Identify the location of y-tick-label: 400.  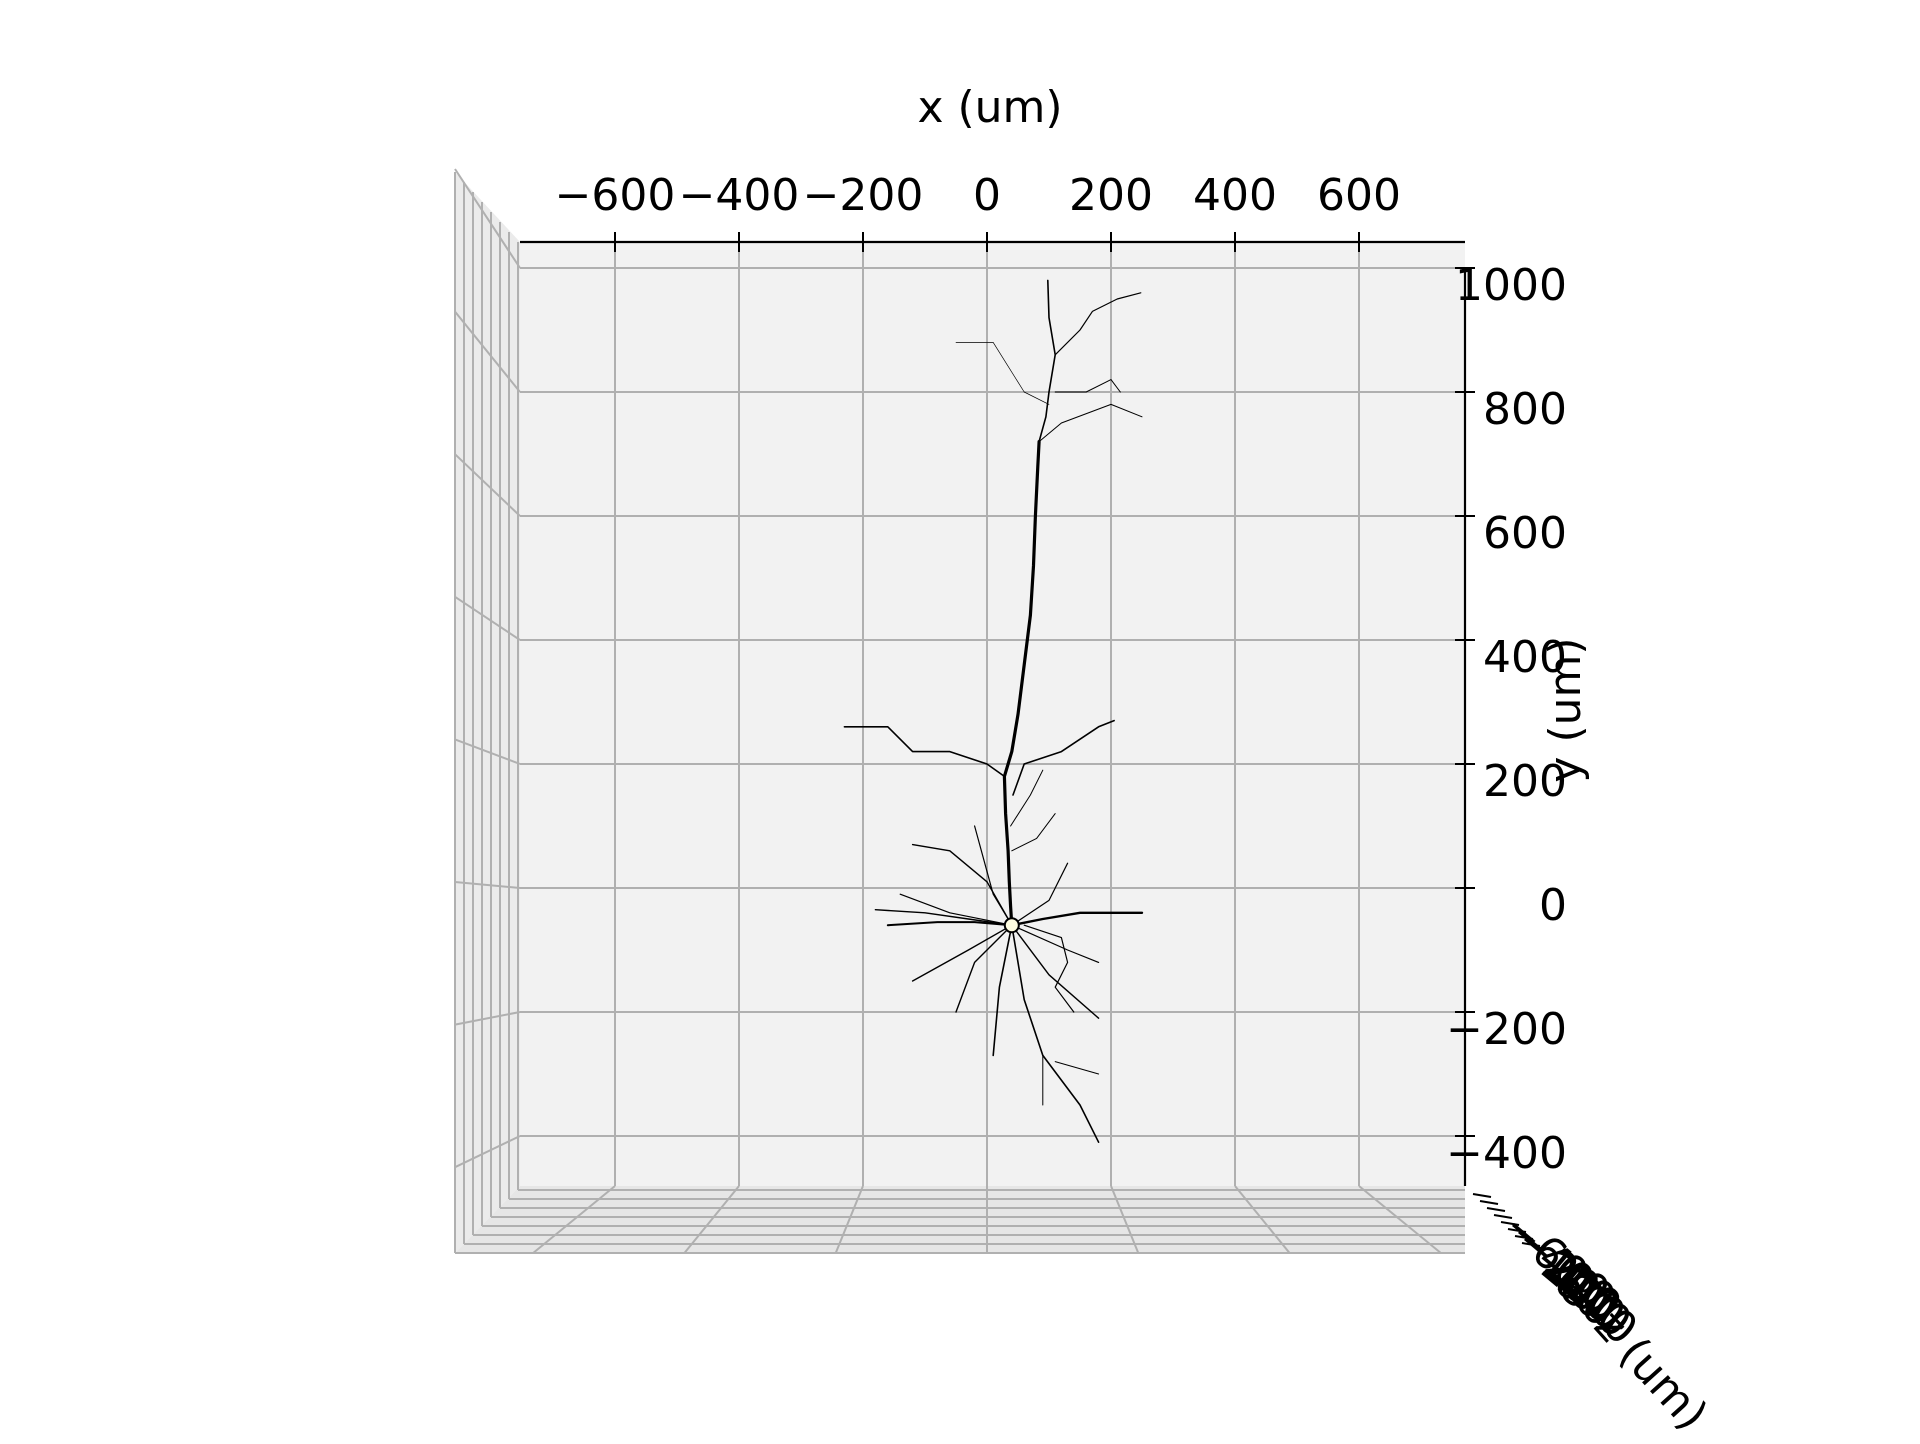
(1525, 657).